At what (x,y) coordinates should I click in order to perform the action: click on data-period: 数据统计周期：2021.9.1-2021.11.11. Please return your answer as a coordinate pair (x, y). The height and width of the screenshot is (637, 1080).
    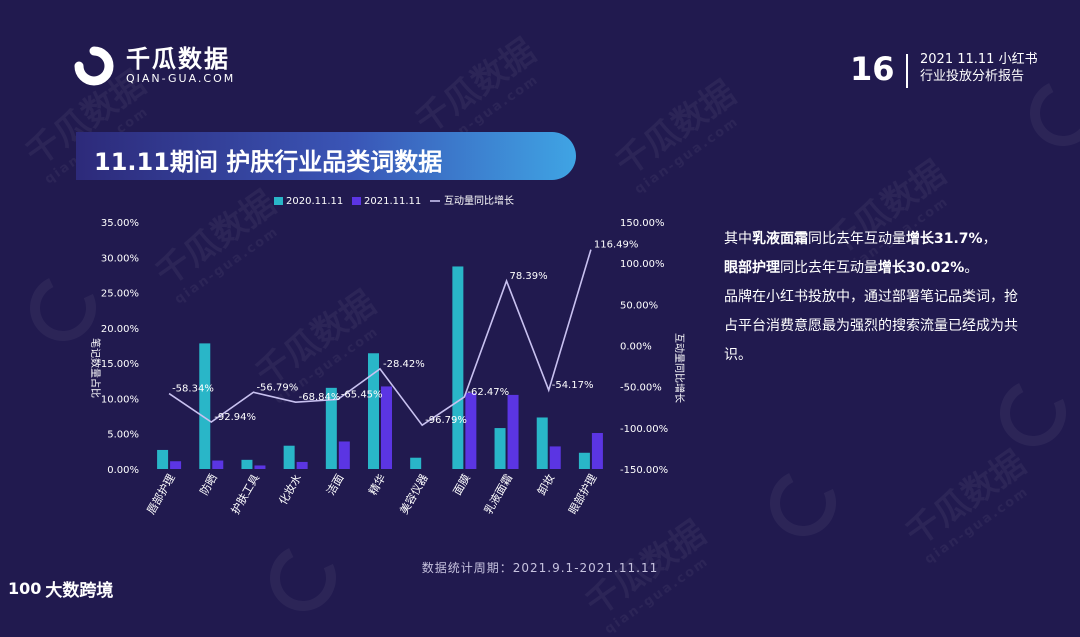
    Looking at the image, I should click on (540, 568).